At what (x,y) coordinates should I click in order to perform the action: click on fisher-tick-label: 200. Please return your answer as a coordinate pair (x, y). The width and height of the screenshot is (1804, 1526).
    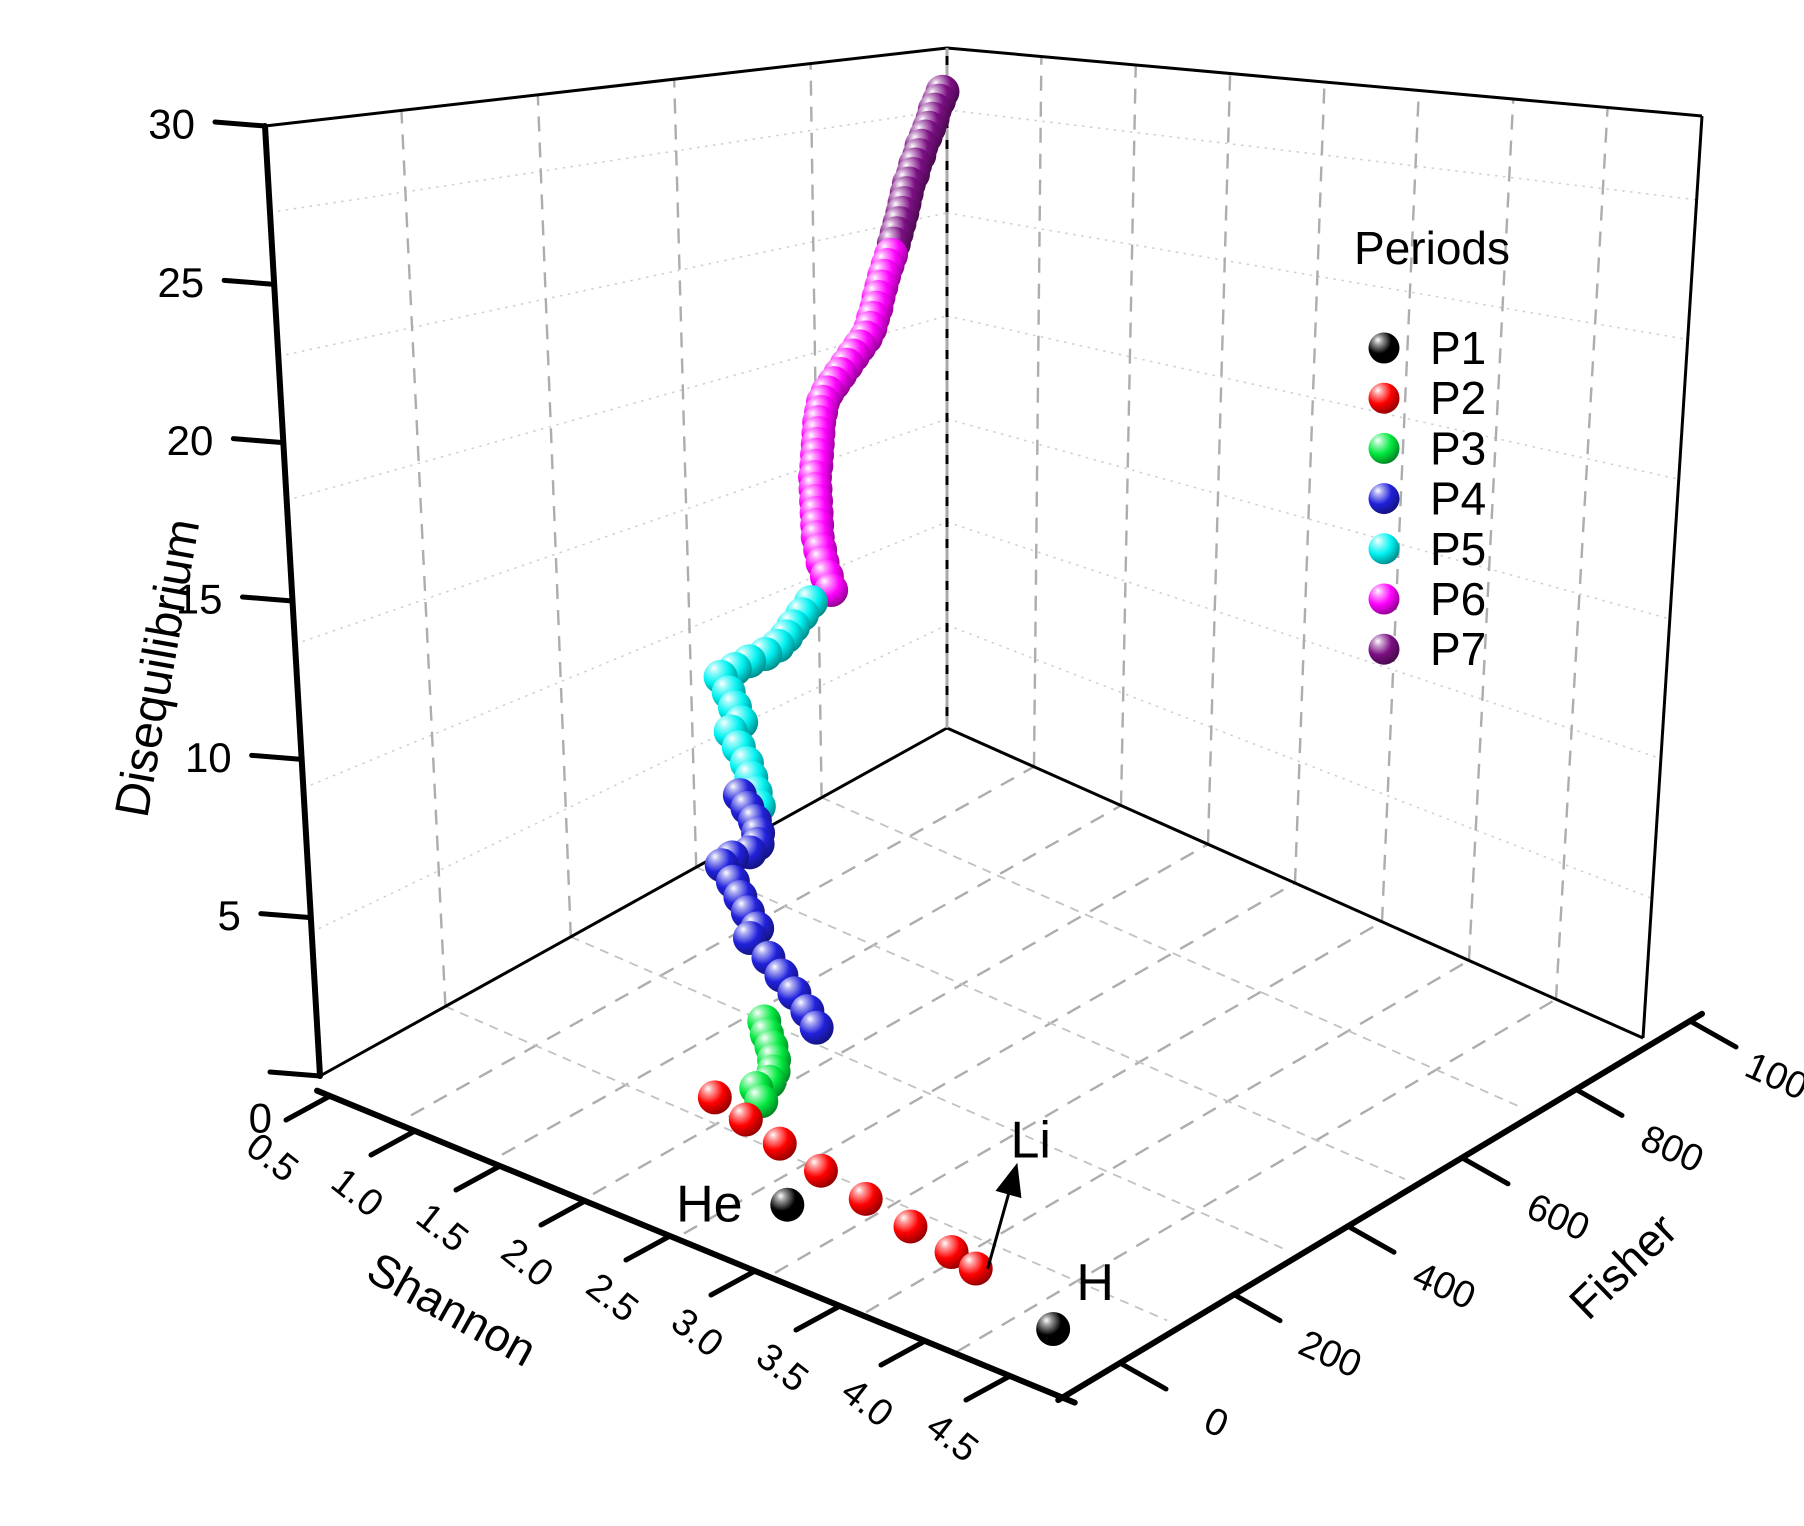
    Looking at the image, I should click on (1329, 1355).